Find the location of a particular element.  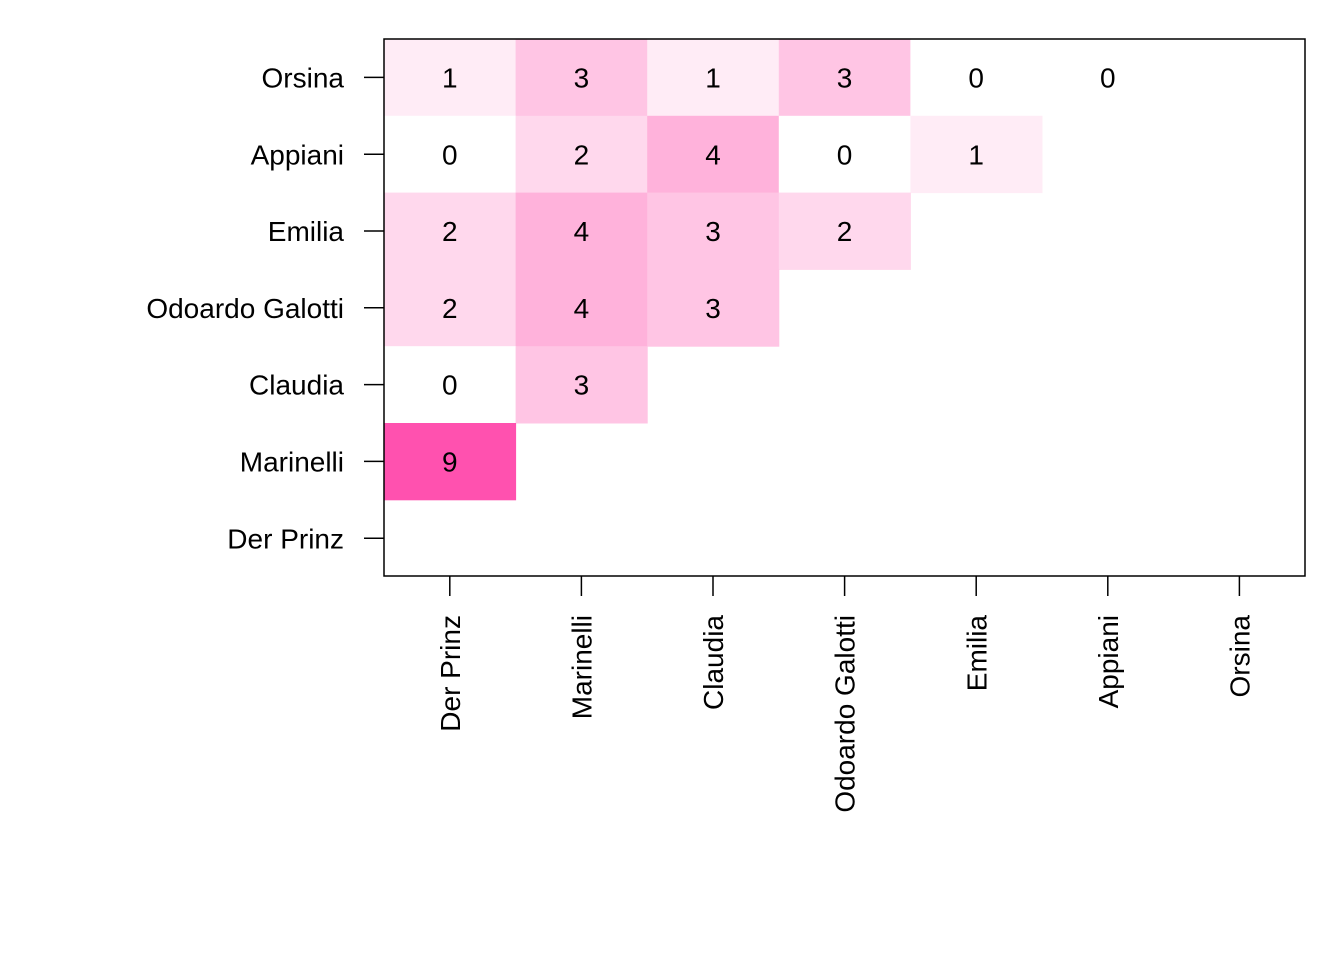

x-tick-label: Claudia is located at coordinates (713, 662).